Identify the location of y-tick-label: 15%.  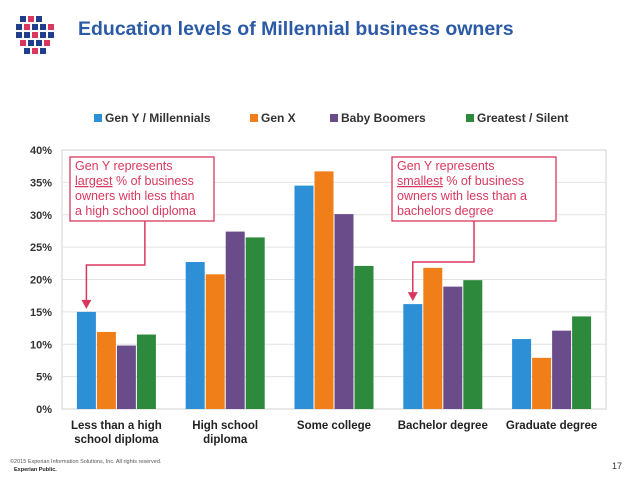
(41, 313).